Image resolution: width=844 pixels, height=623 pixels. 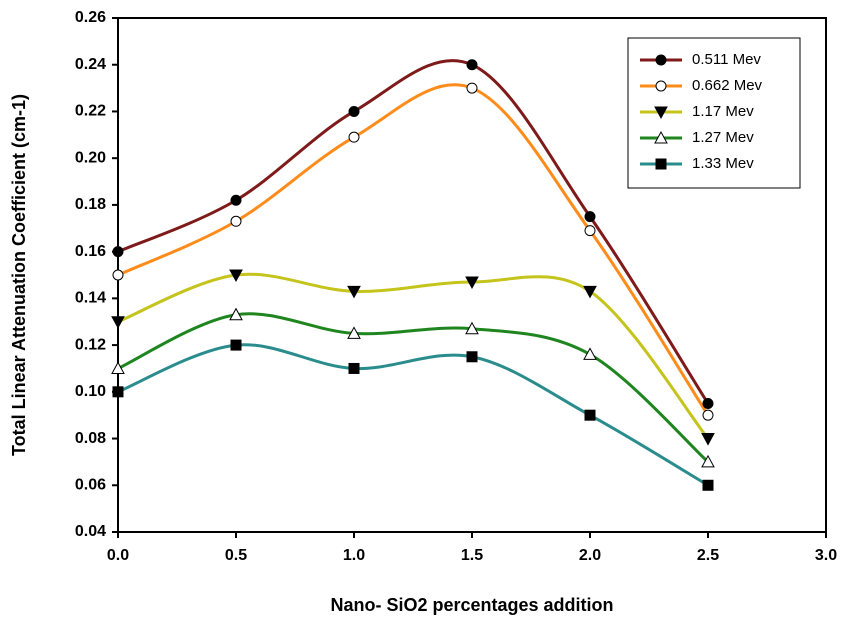 I want to click on y-tick-label: 0.18, so click(x=90, y=204).